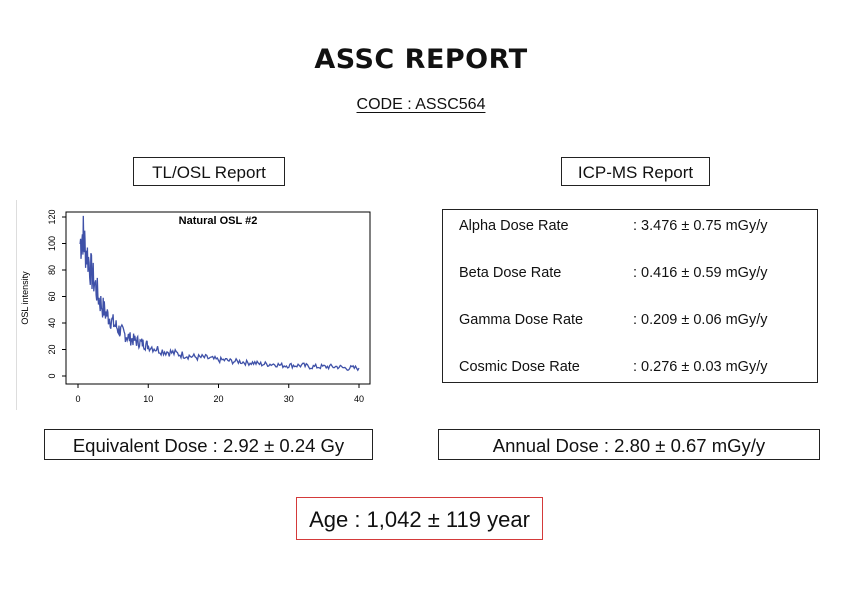 The width and height of the screenshot is (842, 595). Describe the element at coordinates (421, 104) in the screenshot. I see `report-code: CODE : ASSC564` at that location.